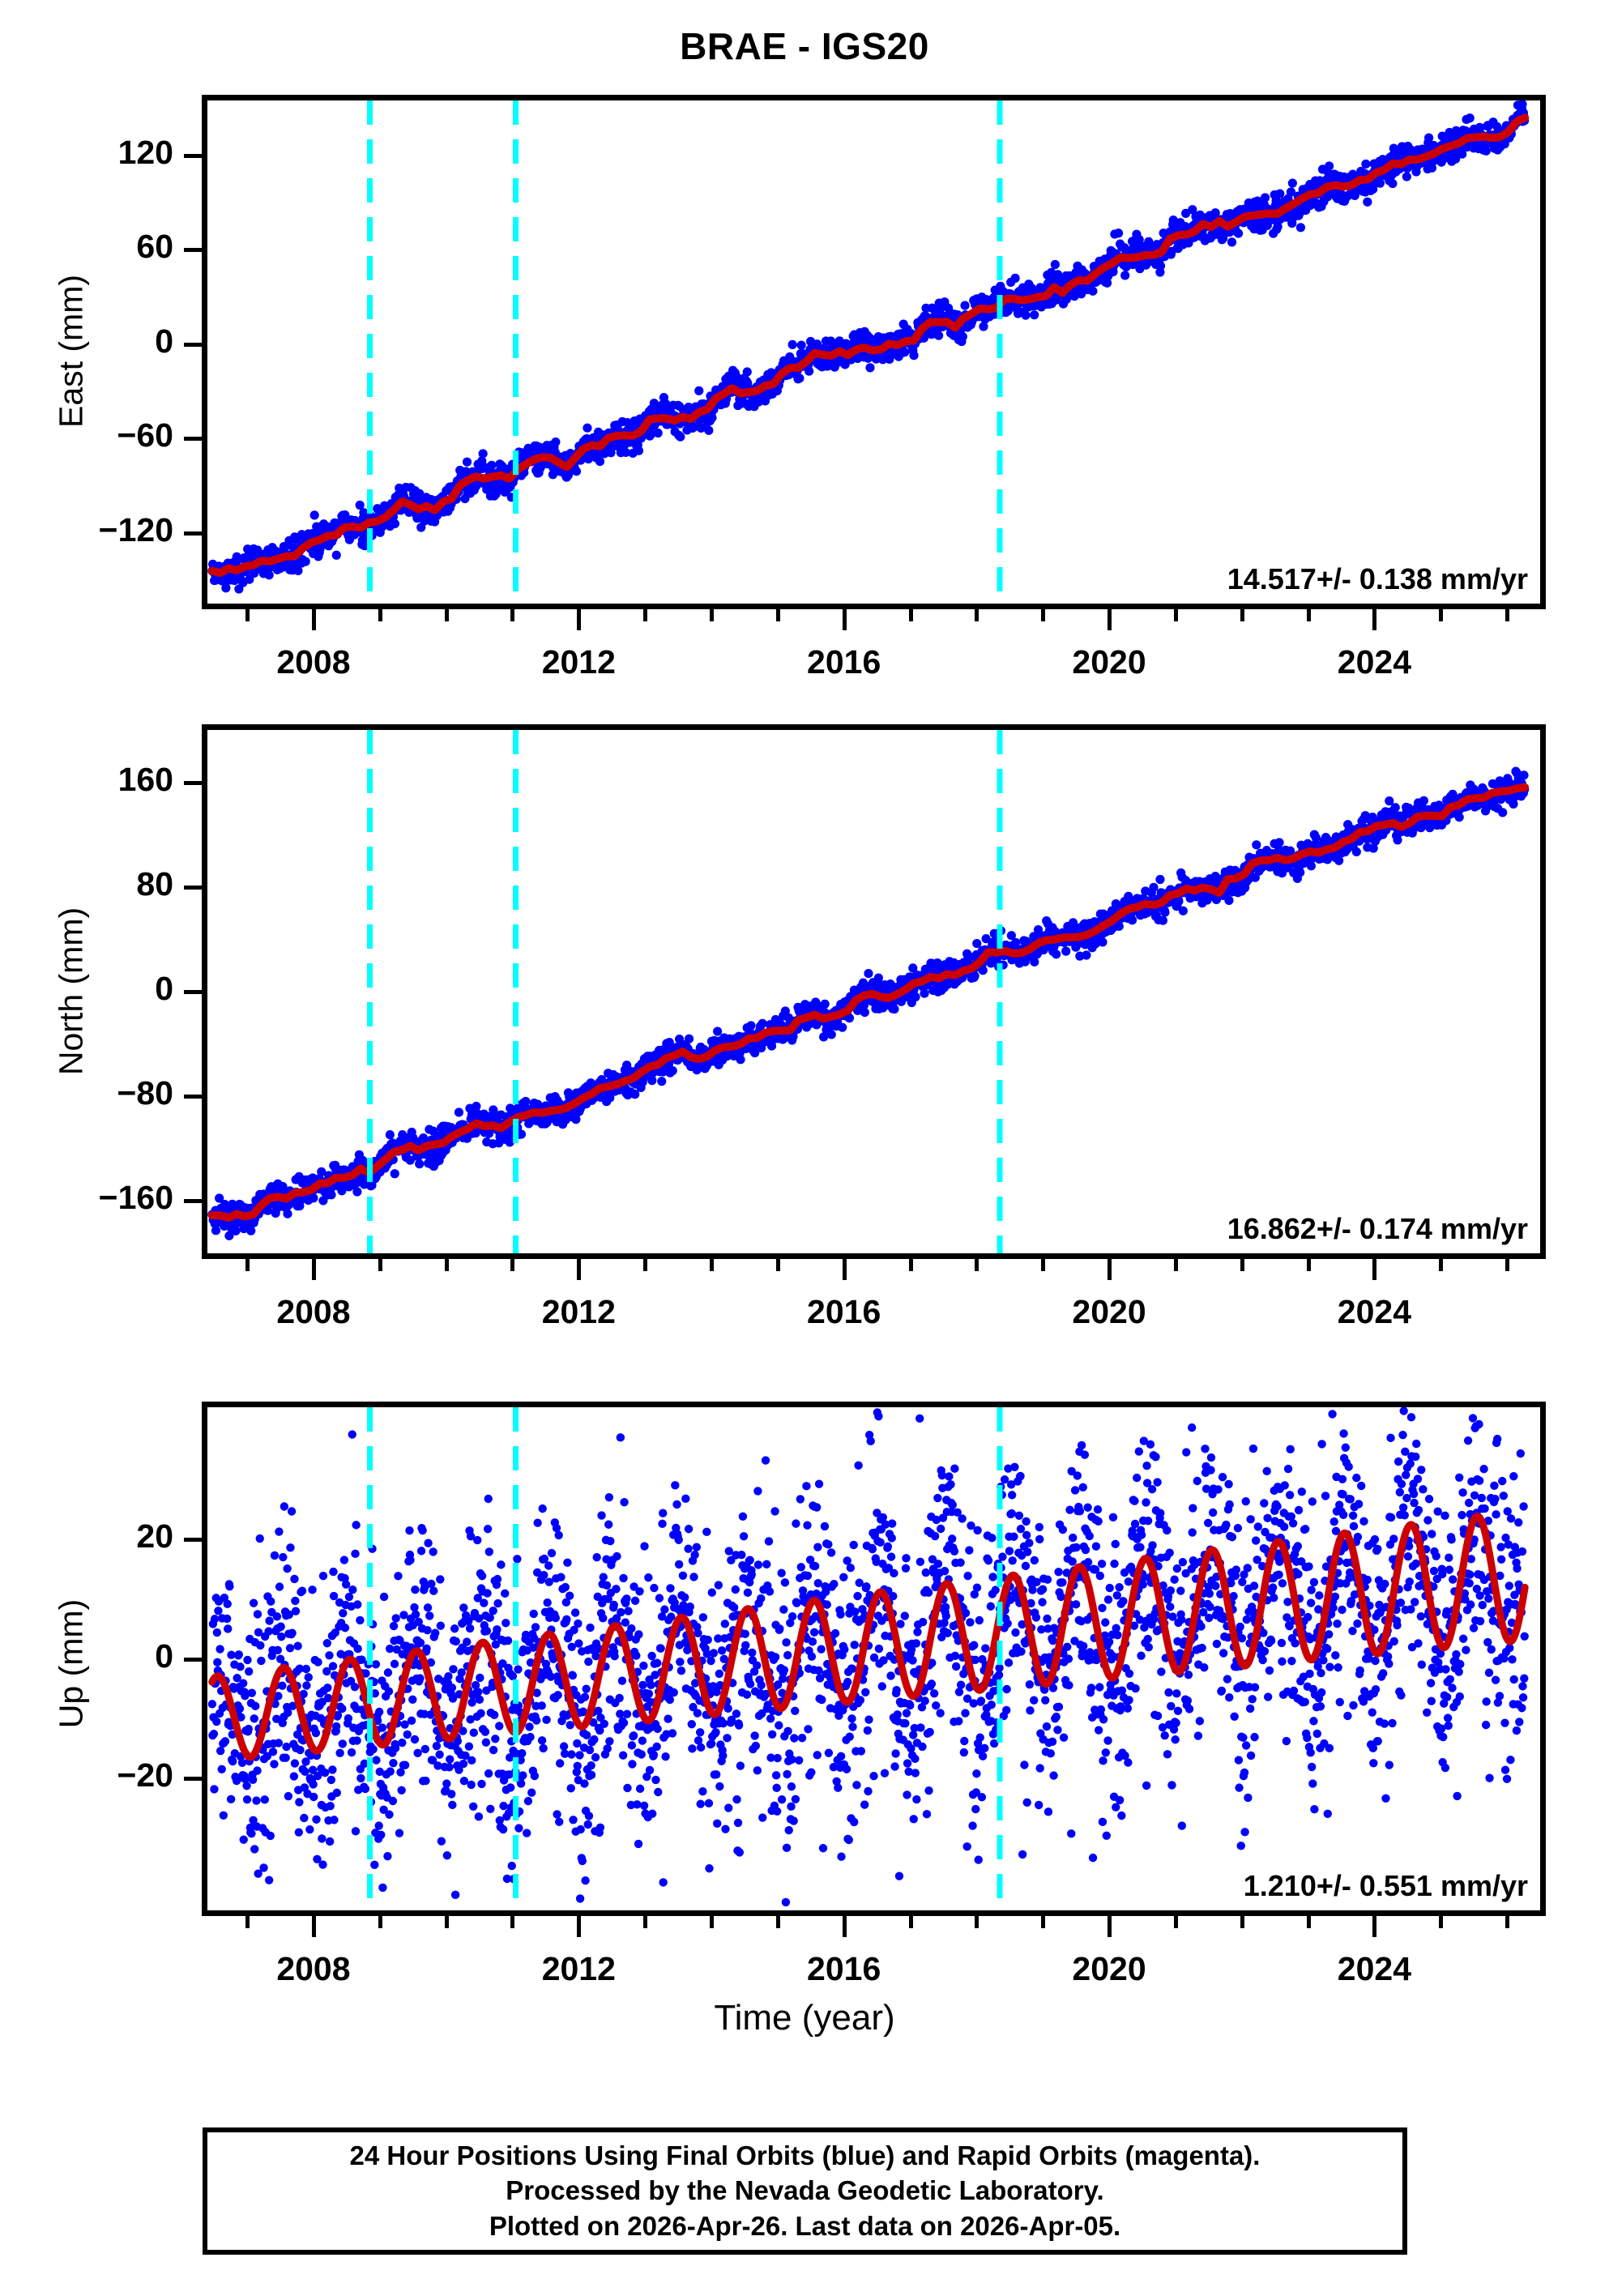  I want to click on ytick-label: −60, so click(145, 435).